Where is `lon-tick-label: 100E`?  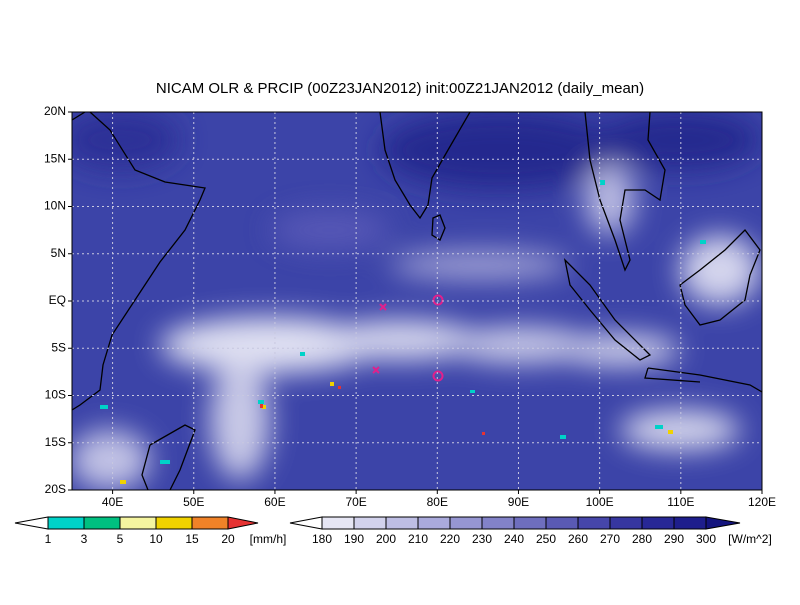 lon-tick-label: 100E is located at coordinates (600, 502).